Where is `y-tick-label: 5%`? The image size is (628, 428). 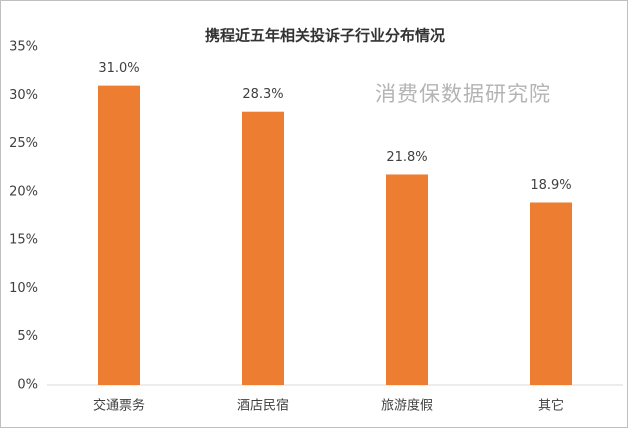
y-tick-label: 5% is located at coordinates (27, 336).